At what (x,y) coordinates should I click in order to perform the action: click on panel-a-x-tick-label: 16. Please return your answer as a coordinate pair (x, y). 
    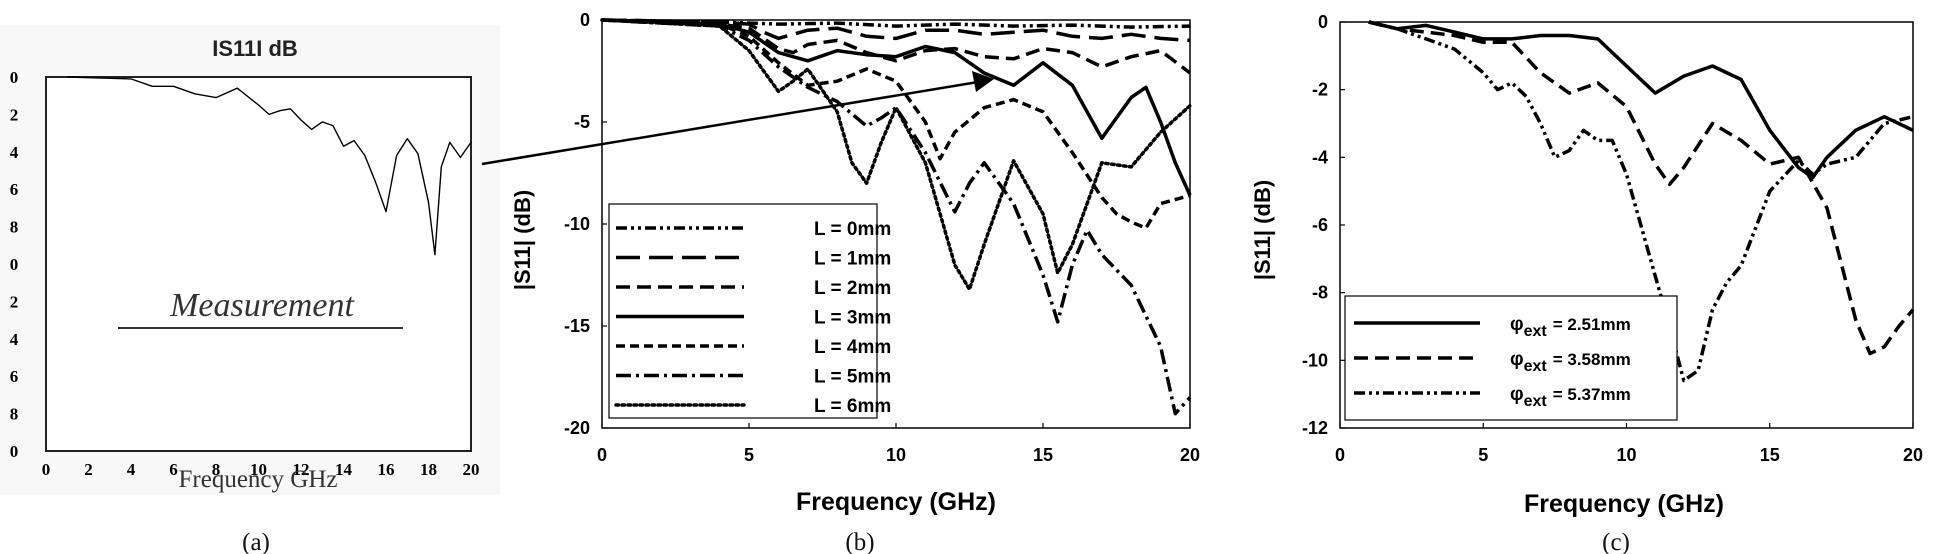
    Looking at the image, I should click on (386, 469).